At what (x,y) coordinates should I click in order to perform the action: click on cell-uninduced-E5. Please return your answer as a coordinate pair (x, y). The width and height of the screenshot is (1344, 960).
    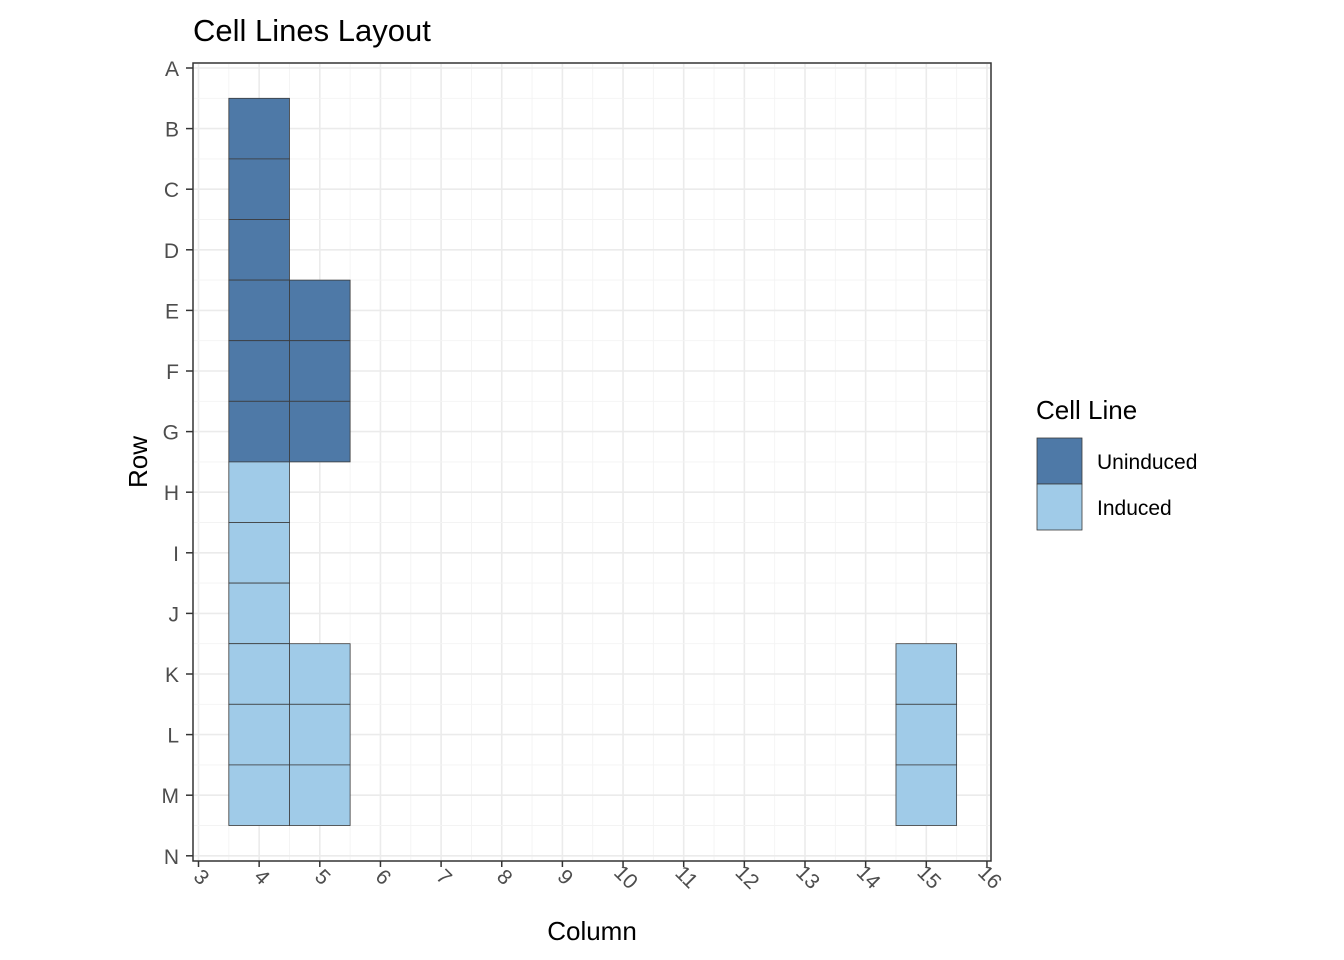
    Looking at the image, I should click on (320, 310).